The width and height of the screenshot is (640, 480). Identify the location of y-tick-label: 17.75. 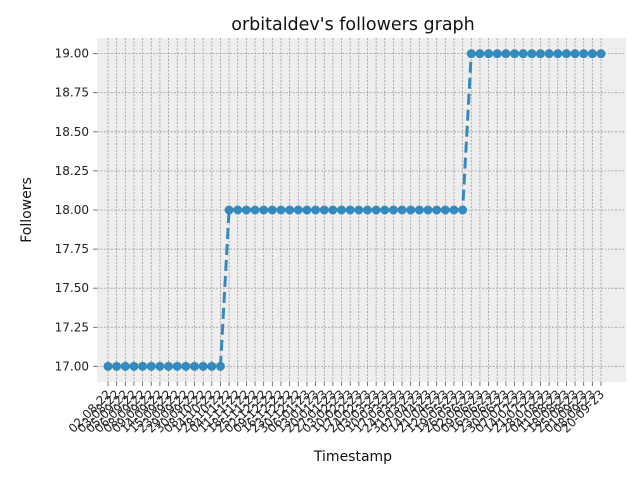
(72, 249).